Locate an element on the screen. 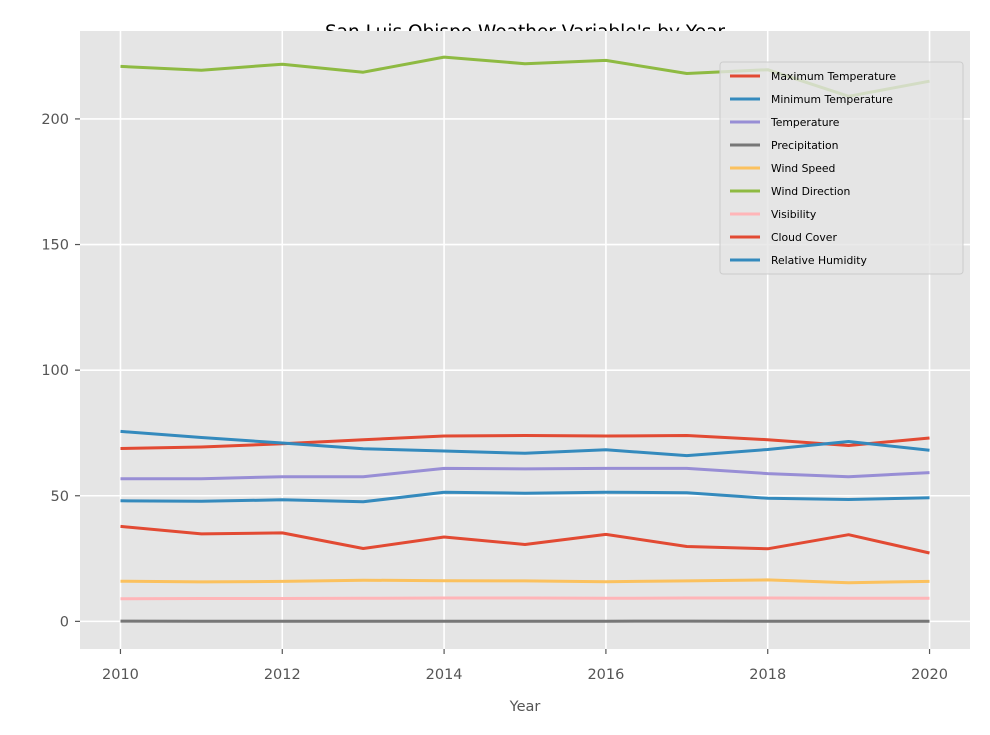  y-axis-ticks: 0 50 100 150 200 is located at coordinates (60, 371).